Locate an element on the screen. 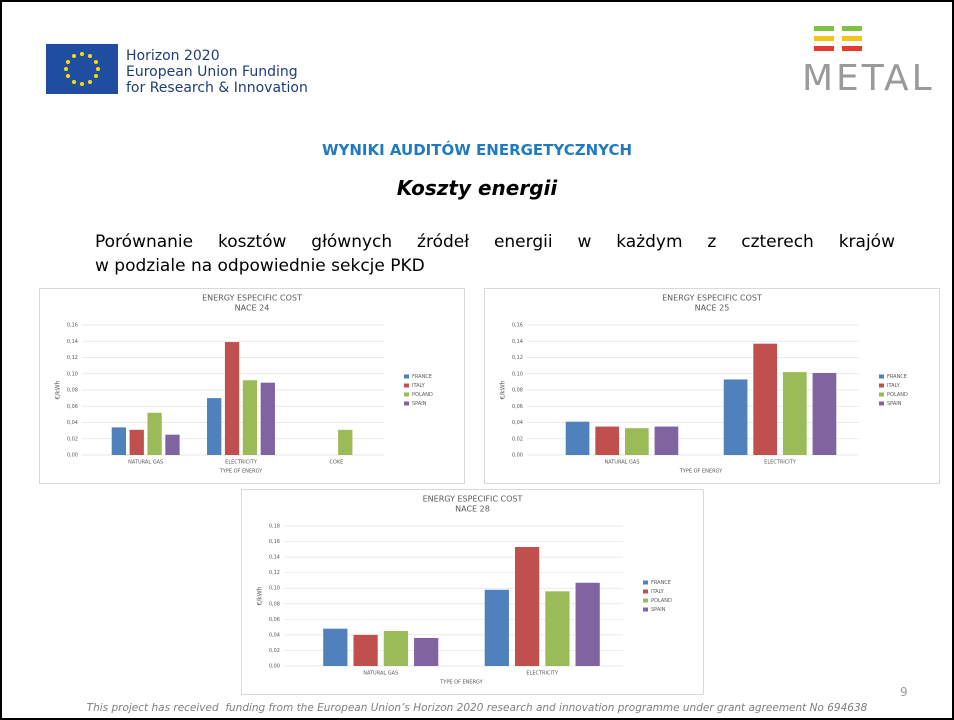  metal-logo: METAL is located at coordinates (868, 62).